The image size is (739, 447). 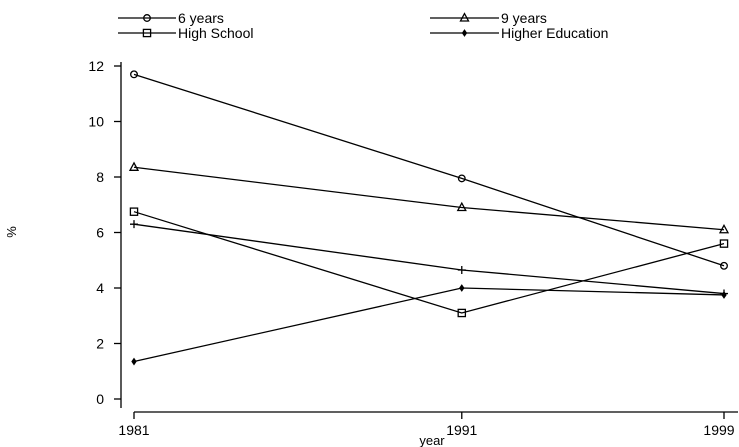 I want to click on y-tick-label: 2, so click(x=100, y=344).